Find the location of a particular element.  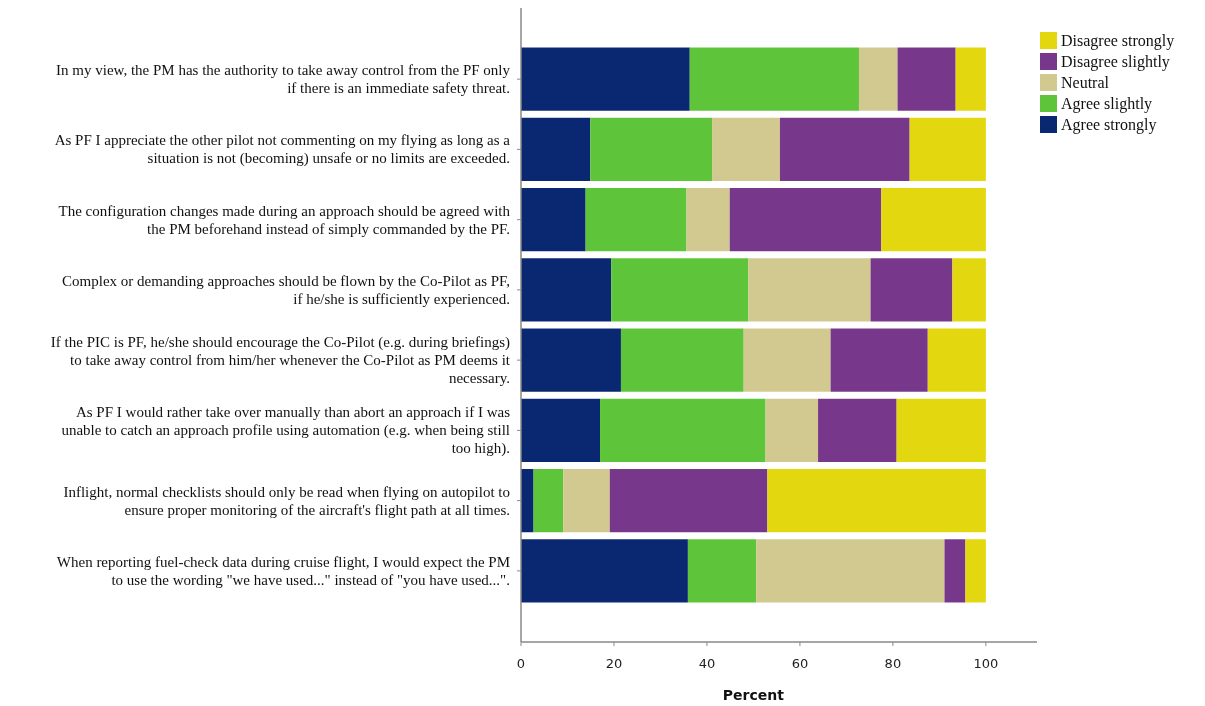

y-tick-label: When reporting fuel-check data during cruise flight, I would expect the PM to use the wording "we have used..." instead of "you have used...". is located at coordinates (283, 570).